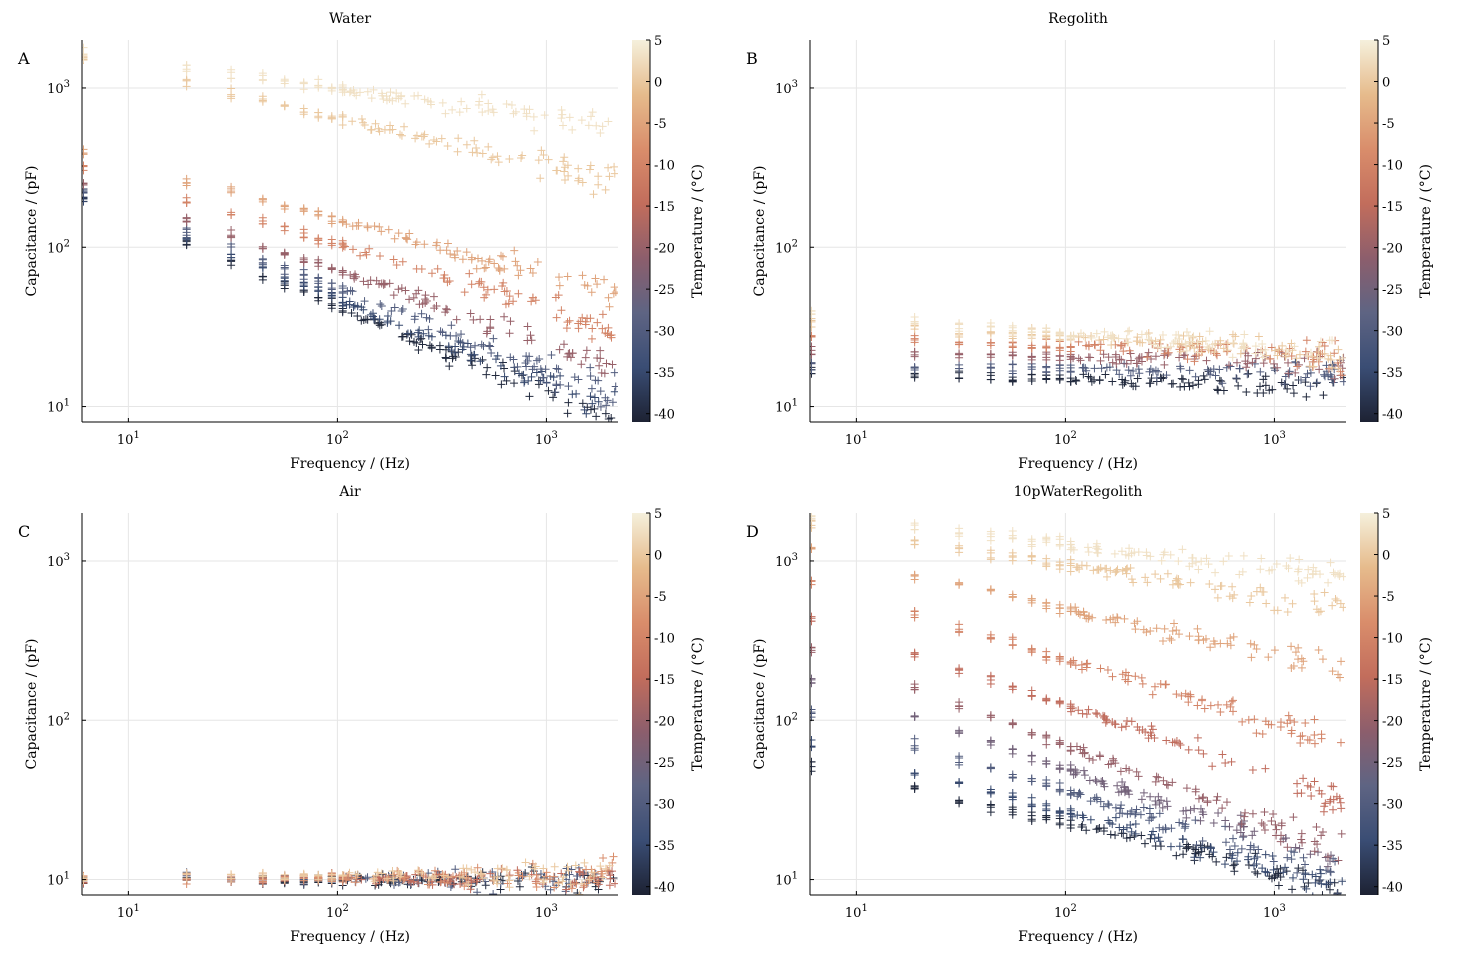  Describe the element at coordinates (1426, 231) in the screenshot. I see `colorbar-label: Temperature / (°C)` at that location.